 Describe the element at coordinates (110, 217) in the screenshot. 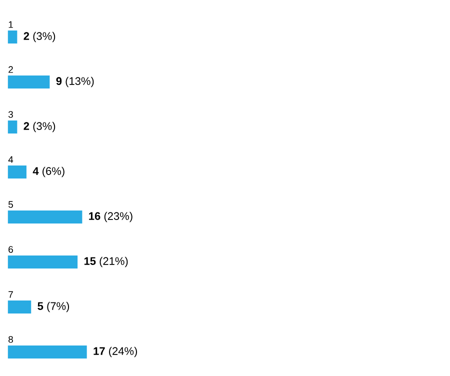

I see `data-label: 16 (23%)` at that location.